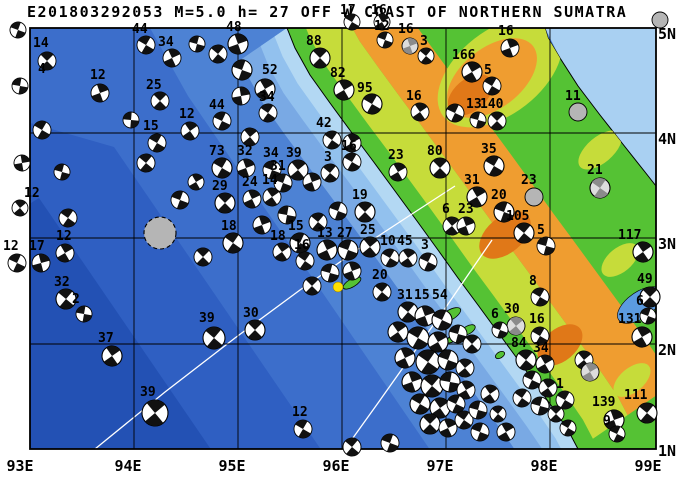  Describe the element at coordinates (380, 275) in the screenshot. I see `depth-label: 20` at that location.